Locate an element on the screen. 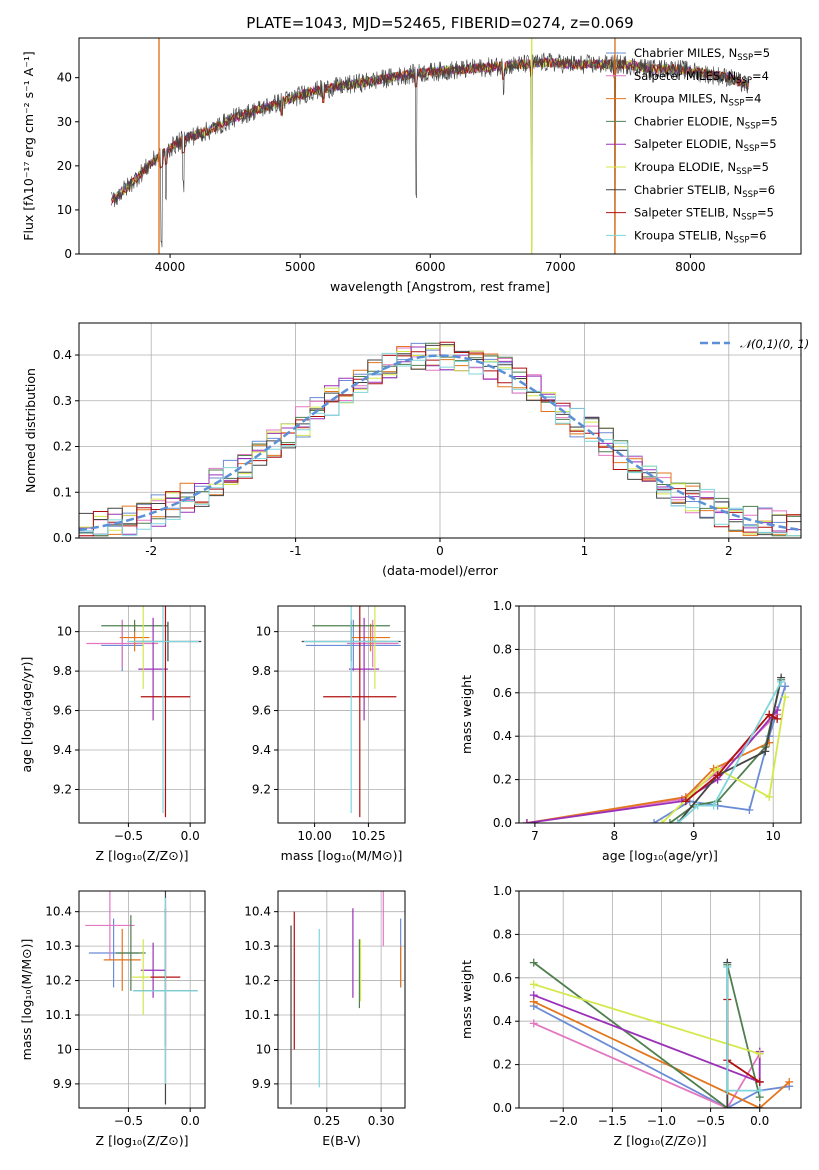 The image size is (819, 1170). x-tick-label: 0 is located at coordinates (440, 551).